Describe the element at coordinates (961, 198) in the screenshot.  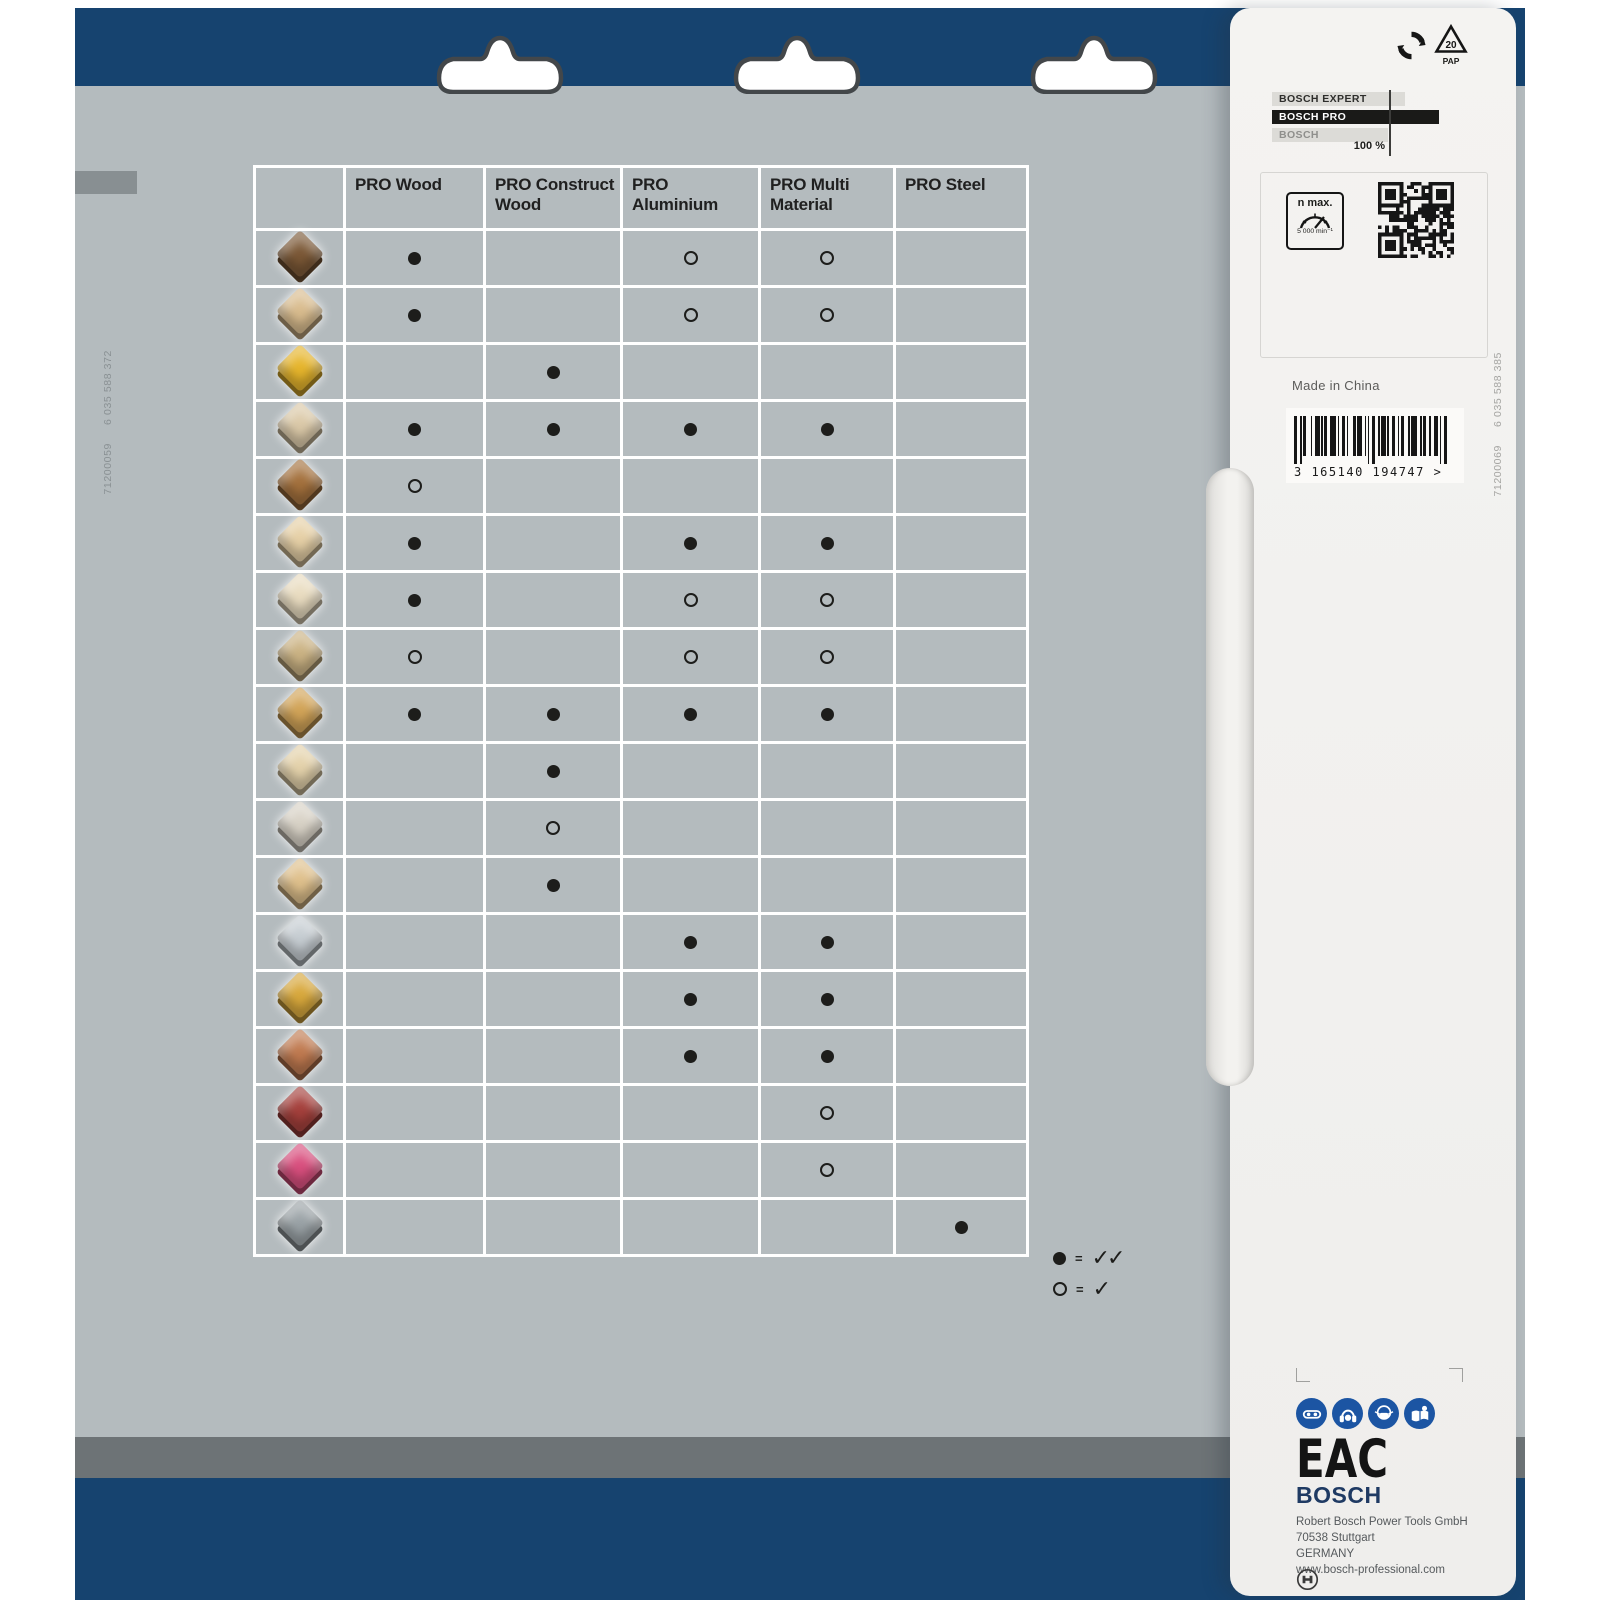
I see `column-header: PRO Steel` at that location.